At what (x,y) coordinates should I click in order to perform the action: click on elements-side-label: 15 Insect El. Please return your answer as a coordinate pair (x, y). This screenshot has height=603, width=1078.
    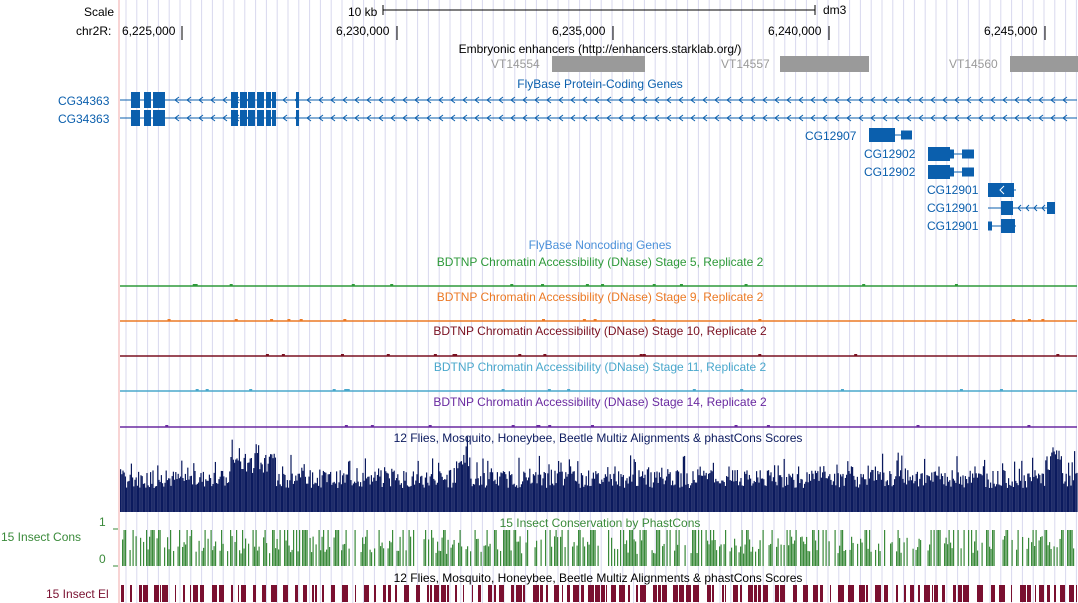
    Looking at the image, I should click on (77, 594).